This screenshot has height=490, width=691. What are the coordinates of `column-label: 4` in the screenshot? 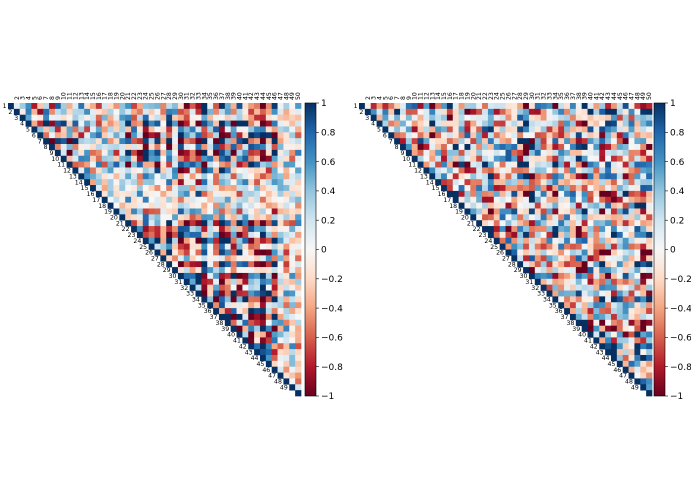 It's located at (29, 98).